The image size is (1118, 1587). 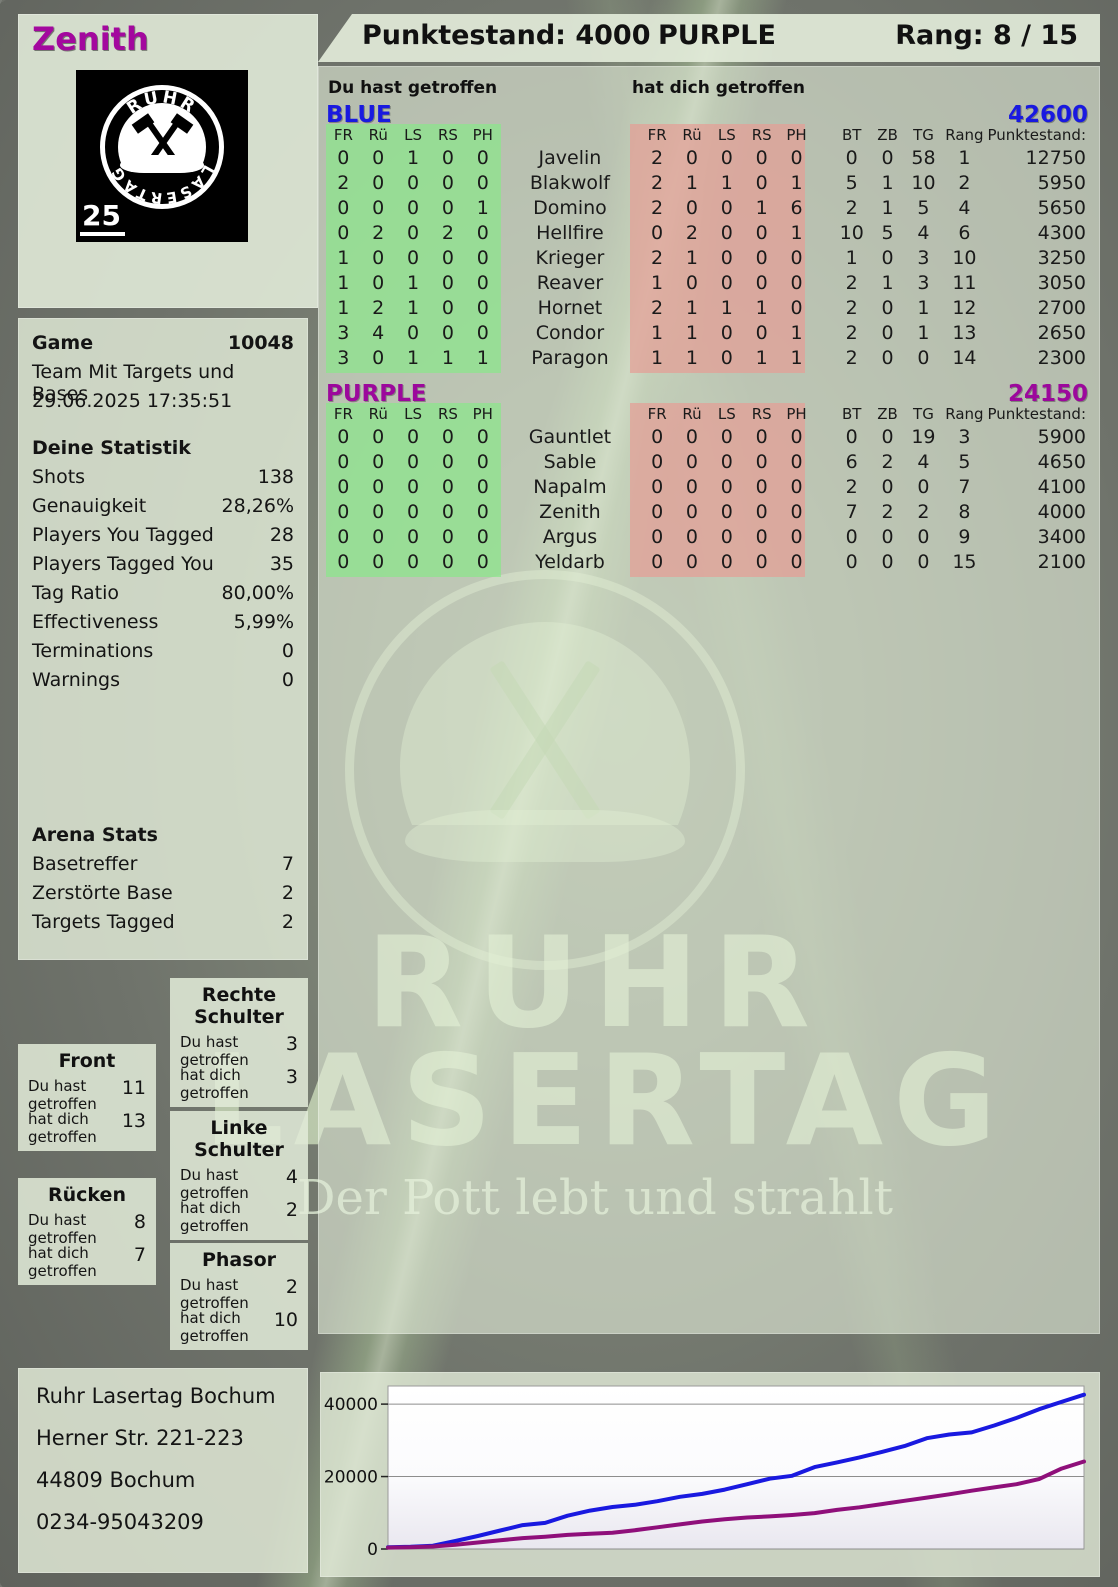 What do you see at coordinates (887, 208) in the screenshot?
I see `zb-cell: 1` at bounding box center [887, 208].